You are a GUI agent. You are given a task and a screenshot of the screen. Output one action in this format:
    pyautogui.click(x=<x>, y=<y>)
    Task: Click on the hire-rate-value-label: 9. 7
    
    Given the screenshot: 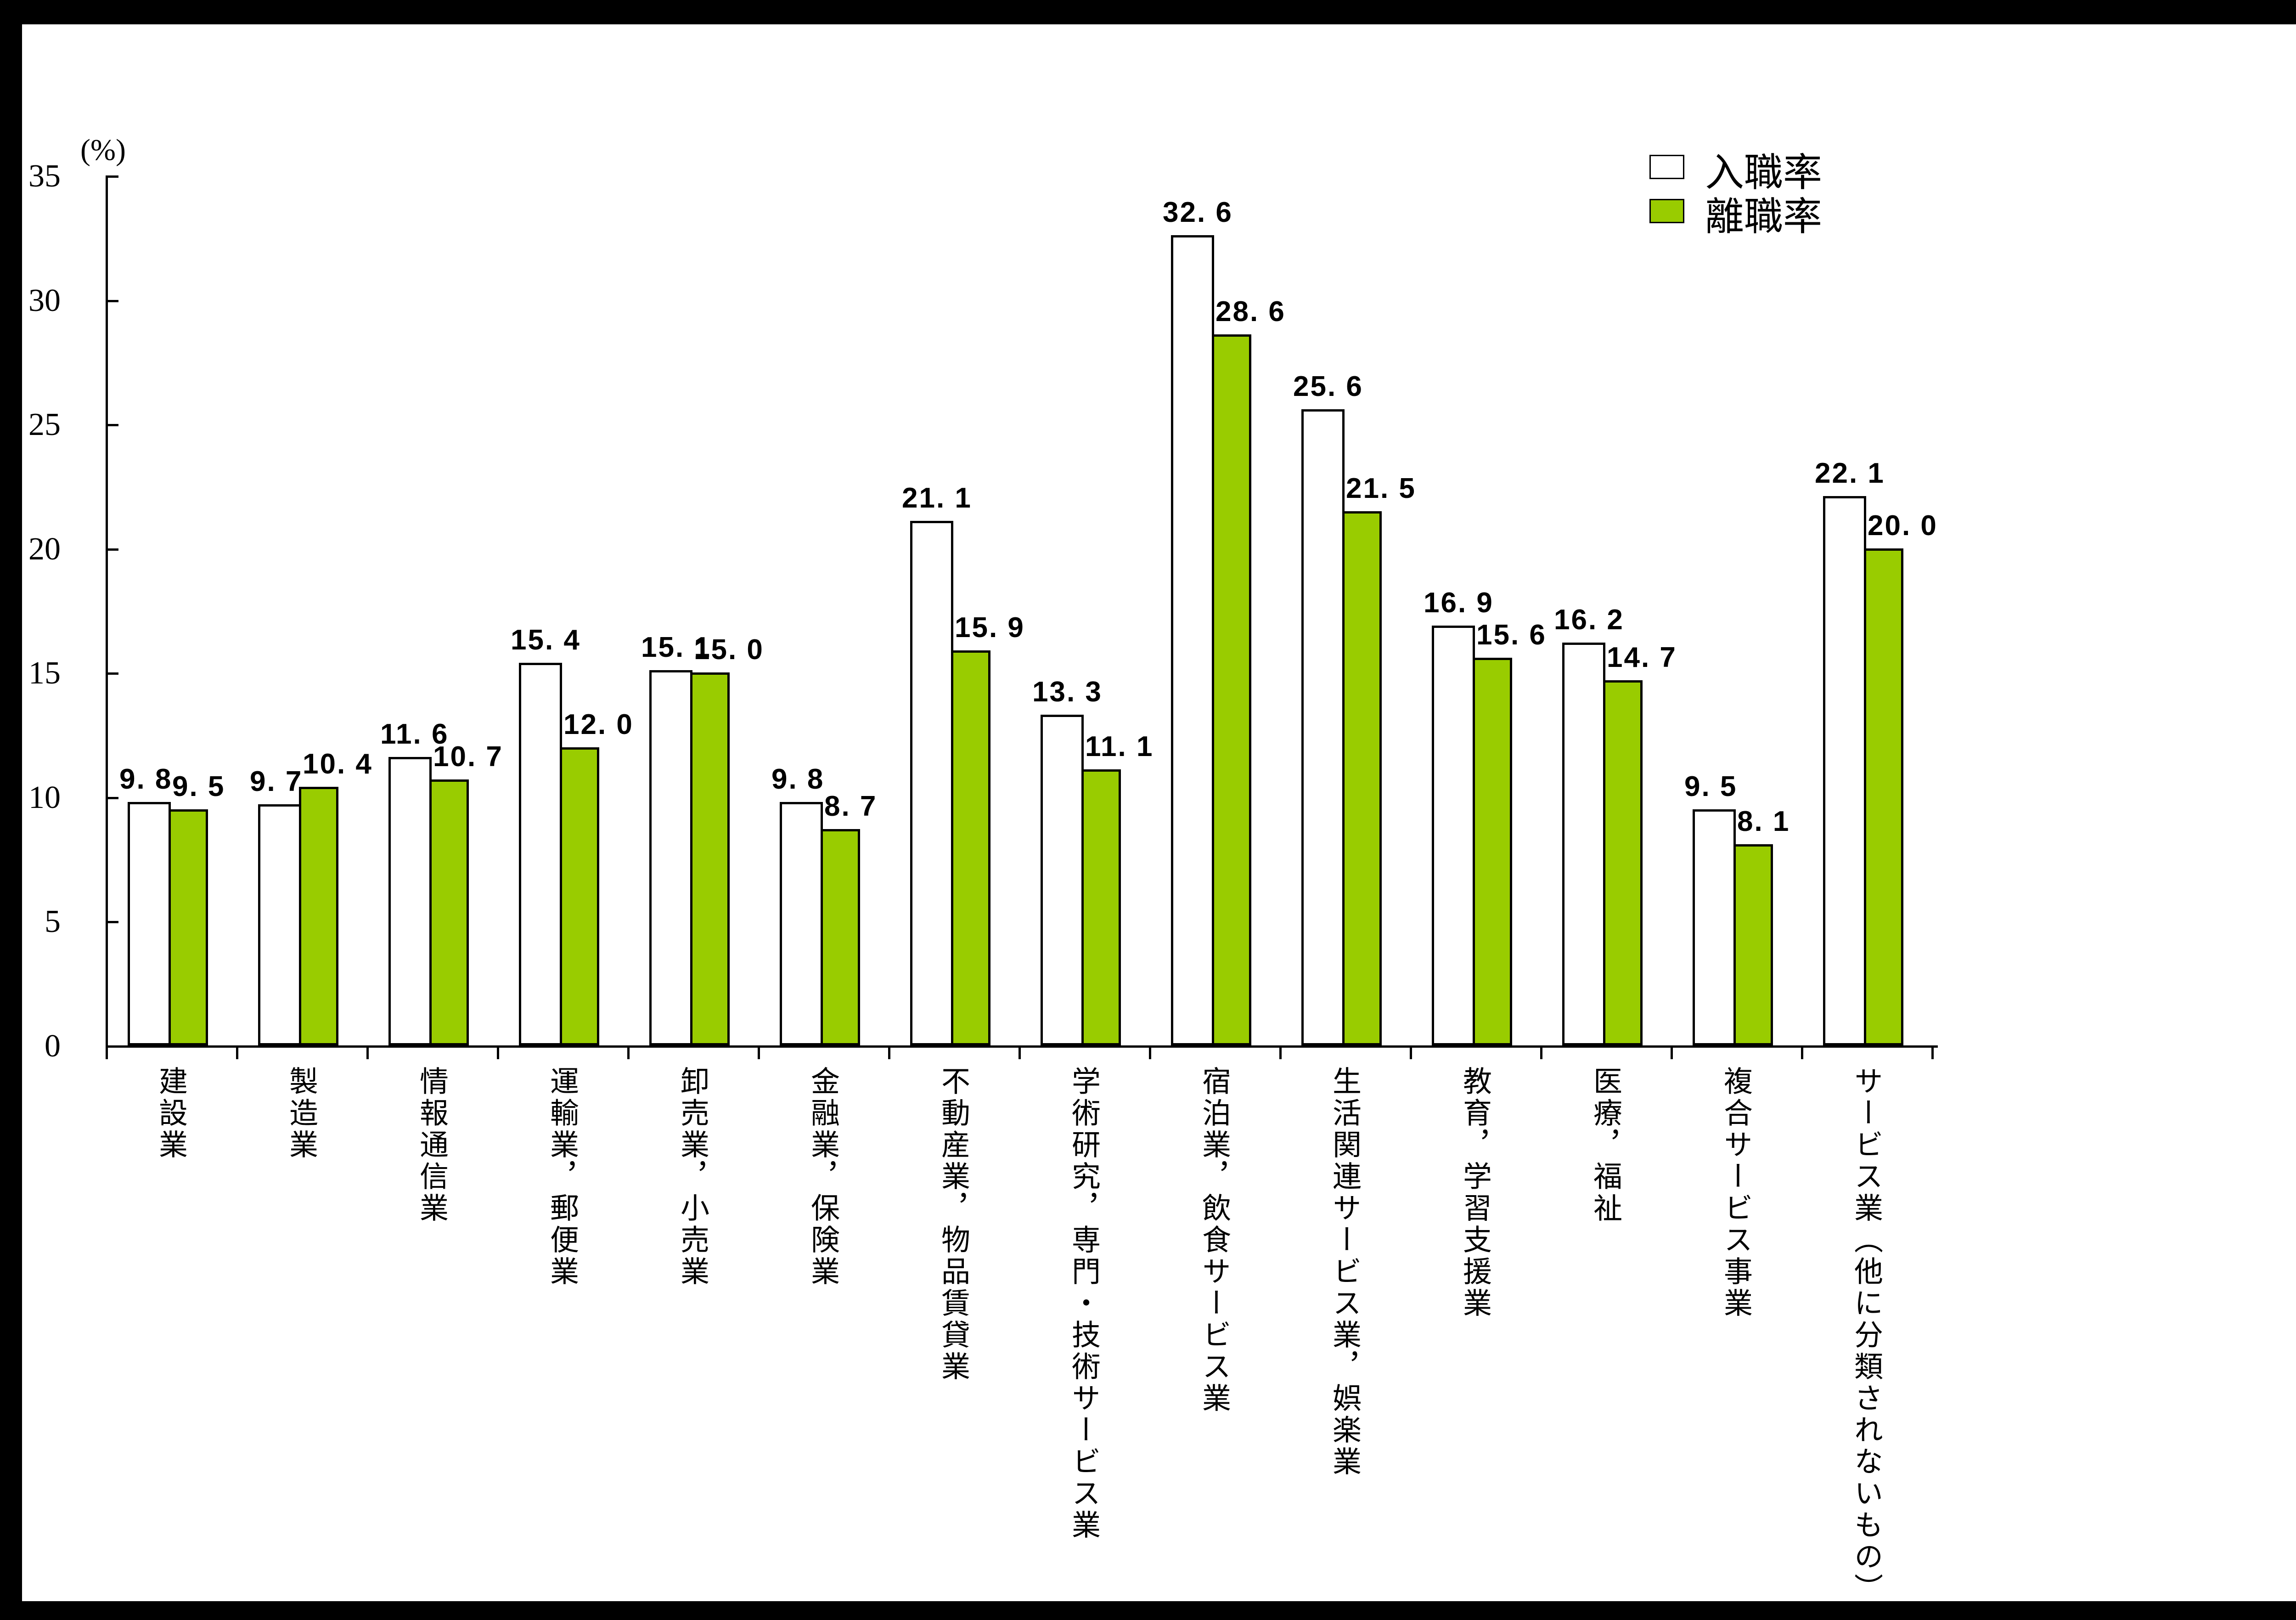 What is the action you would take?
    pyautogui.click(x=276, y=782)
    